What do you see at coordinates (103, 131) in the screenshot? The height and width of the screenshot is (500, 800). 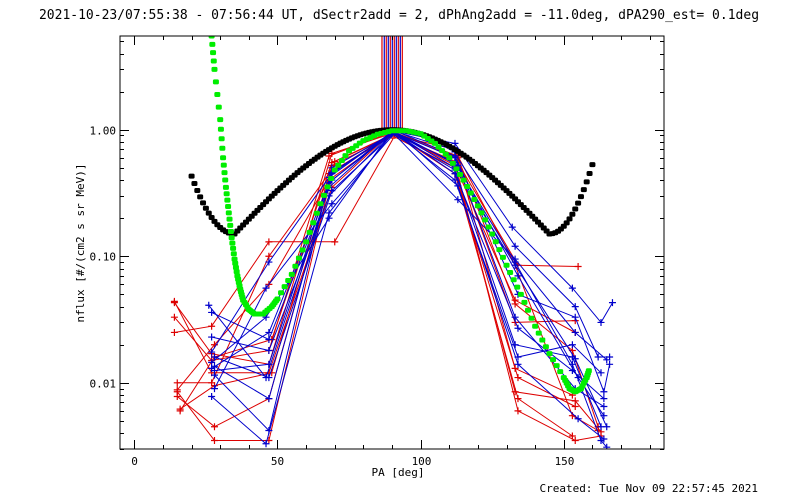 I see `y-tick-label: 1.00` at bounding box center [103, 131].